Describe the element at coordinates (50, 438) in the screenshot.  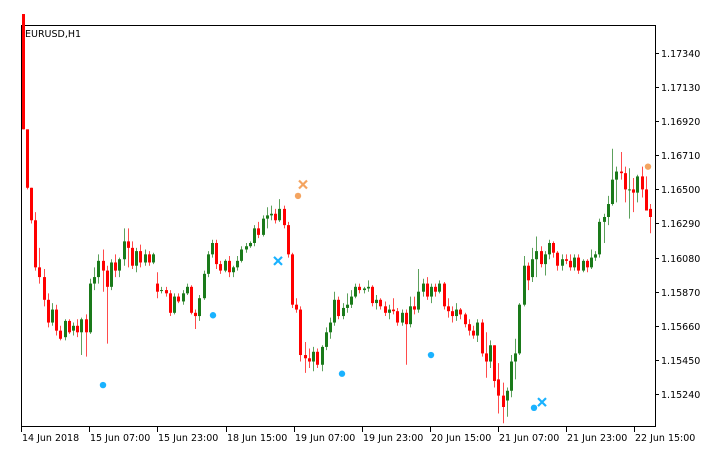
I see `x-tick-label: 14 Jun 2018` at that location.